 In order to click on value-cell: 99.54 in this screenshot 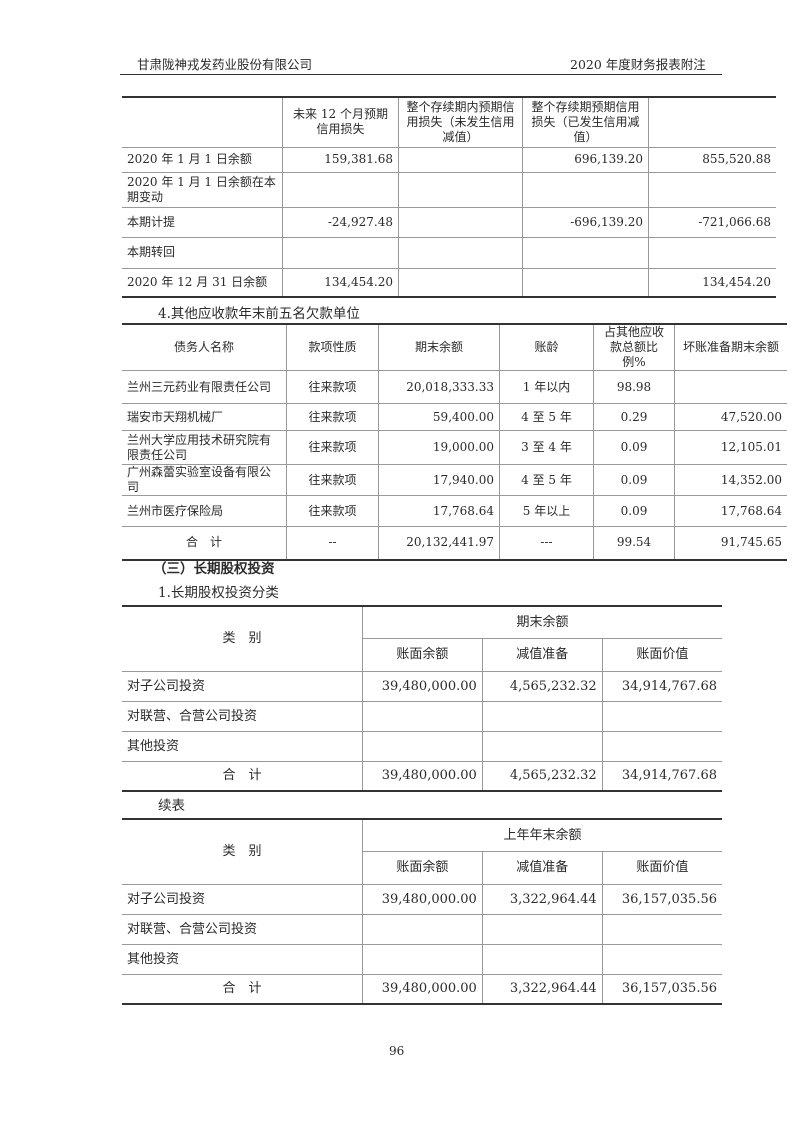, I will do `click(634, 543)`.